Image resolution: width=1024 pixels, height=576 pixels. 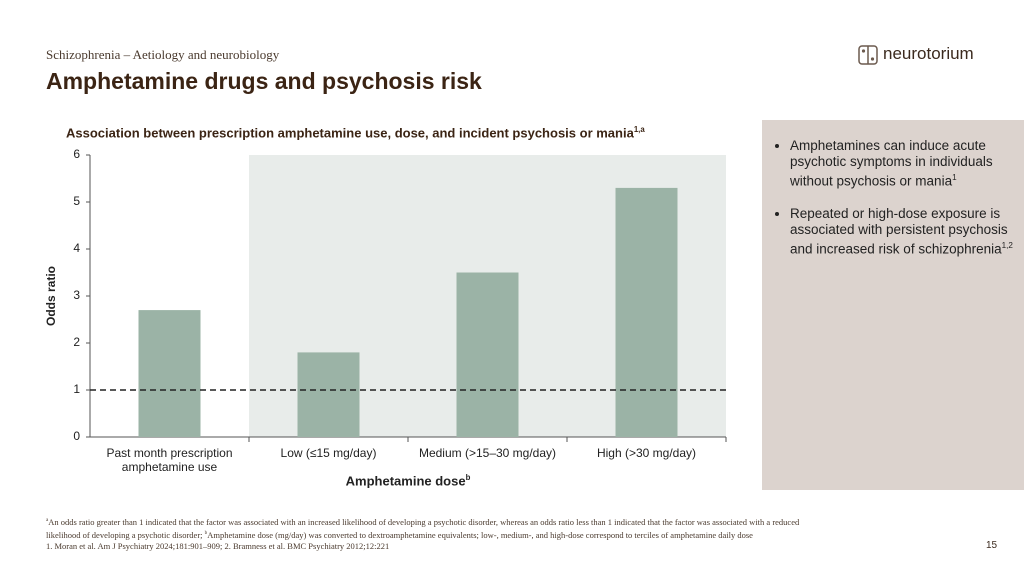 What do you see at coordinates (206, 532) in the screenshot?
I see `footnote-mark: b` at bounding box center [206, 532].